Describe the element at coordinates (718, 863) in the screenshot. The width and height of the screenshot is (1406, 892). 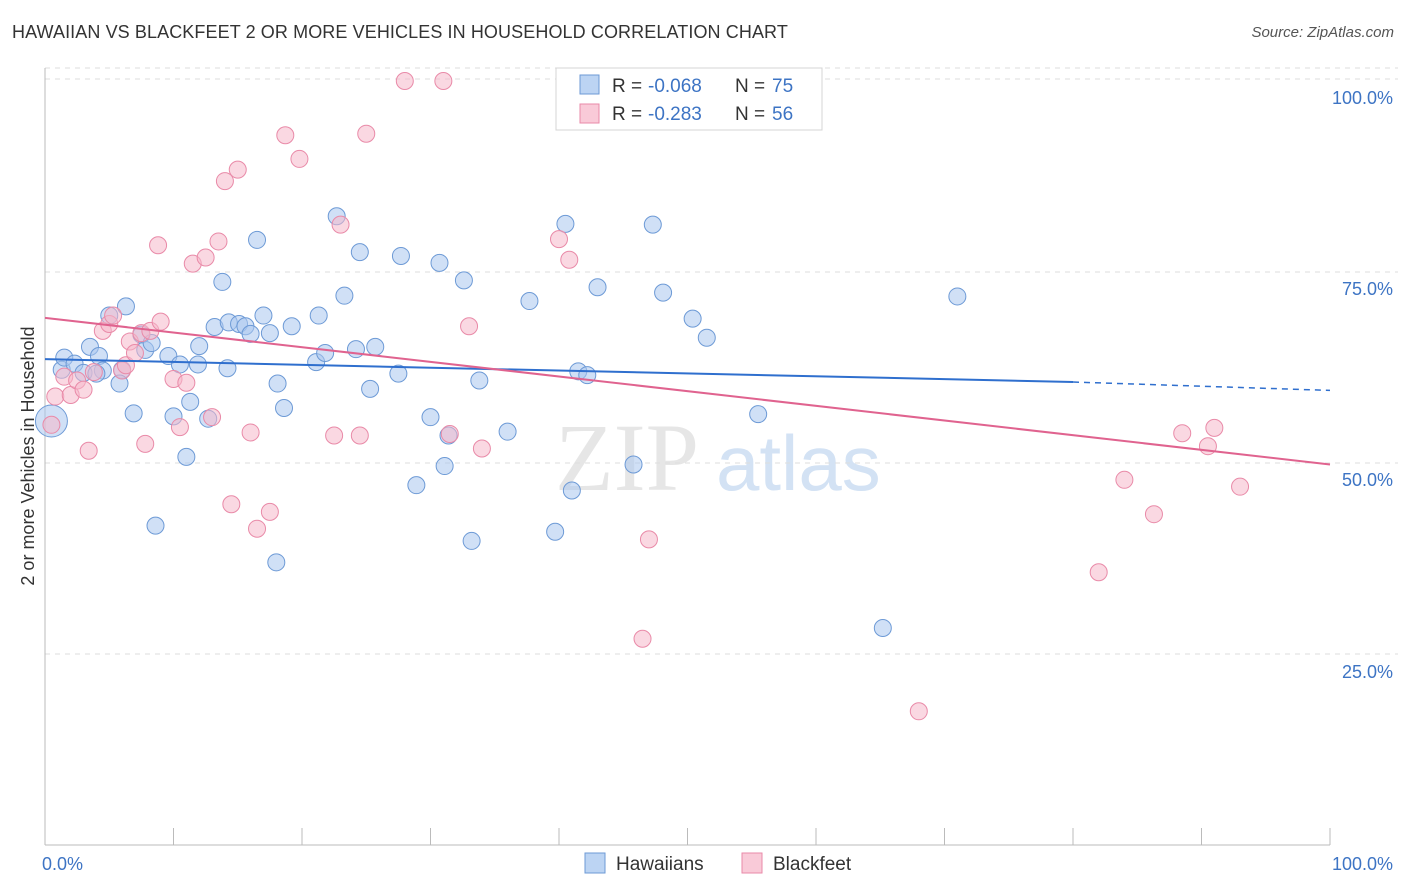
I see `bottom-legend: Hawaiians Blackfeet` at that location.